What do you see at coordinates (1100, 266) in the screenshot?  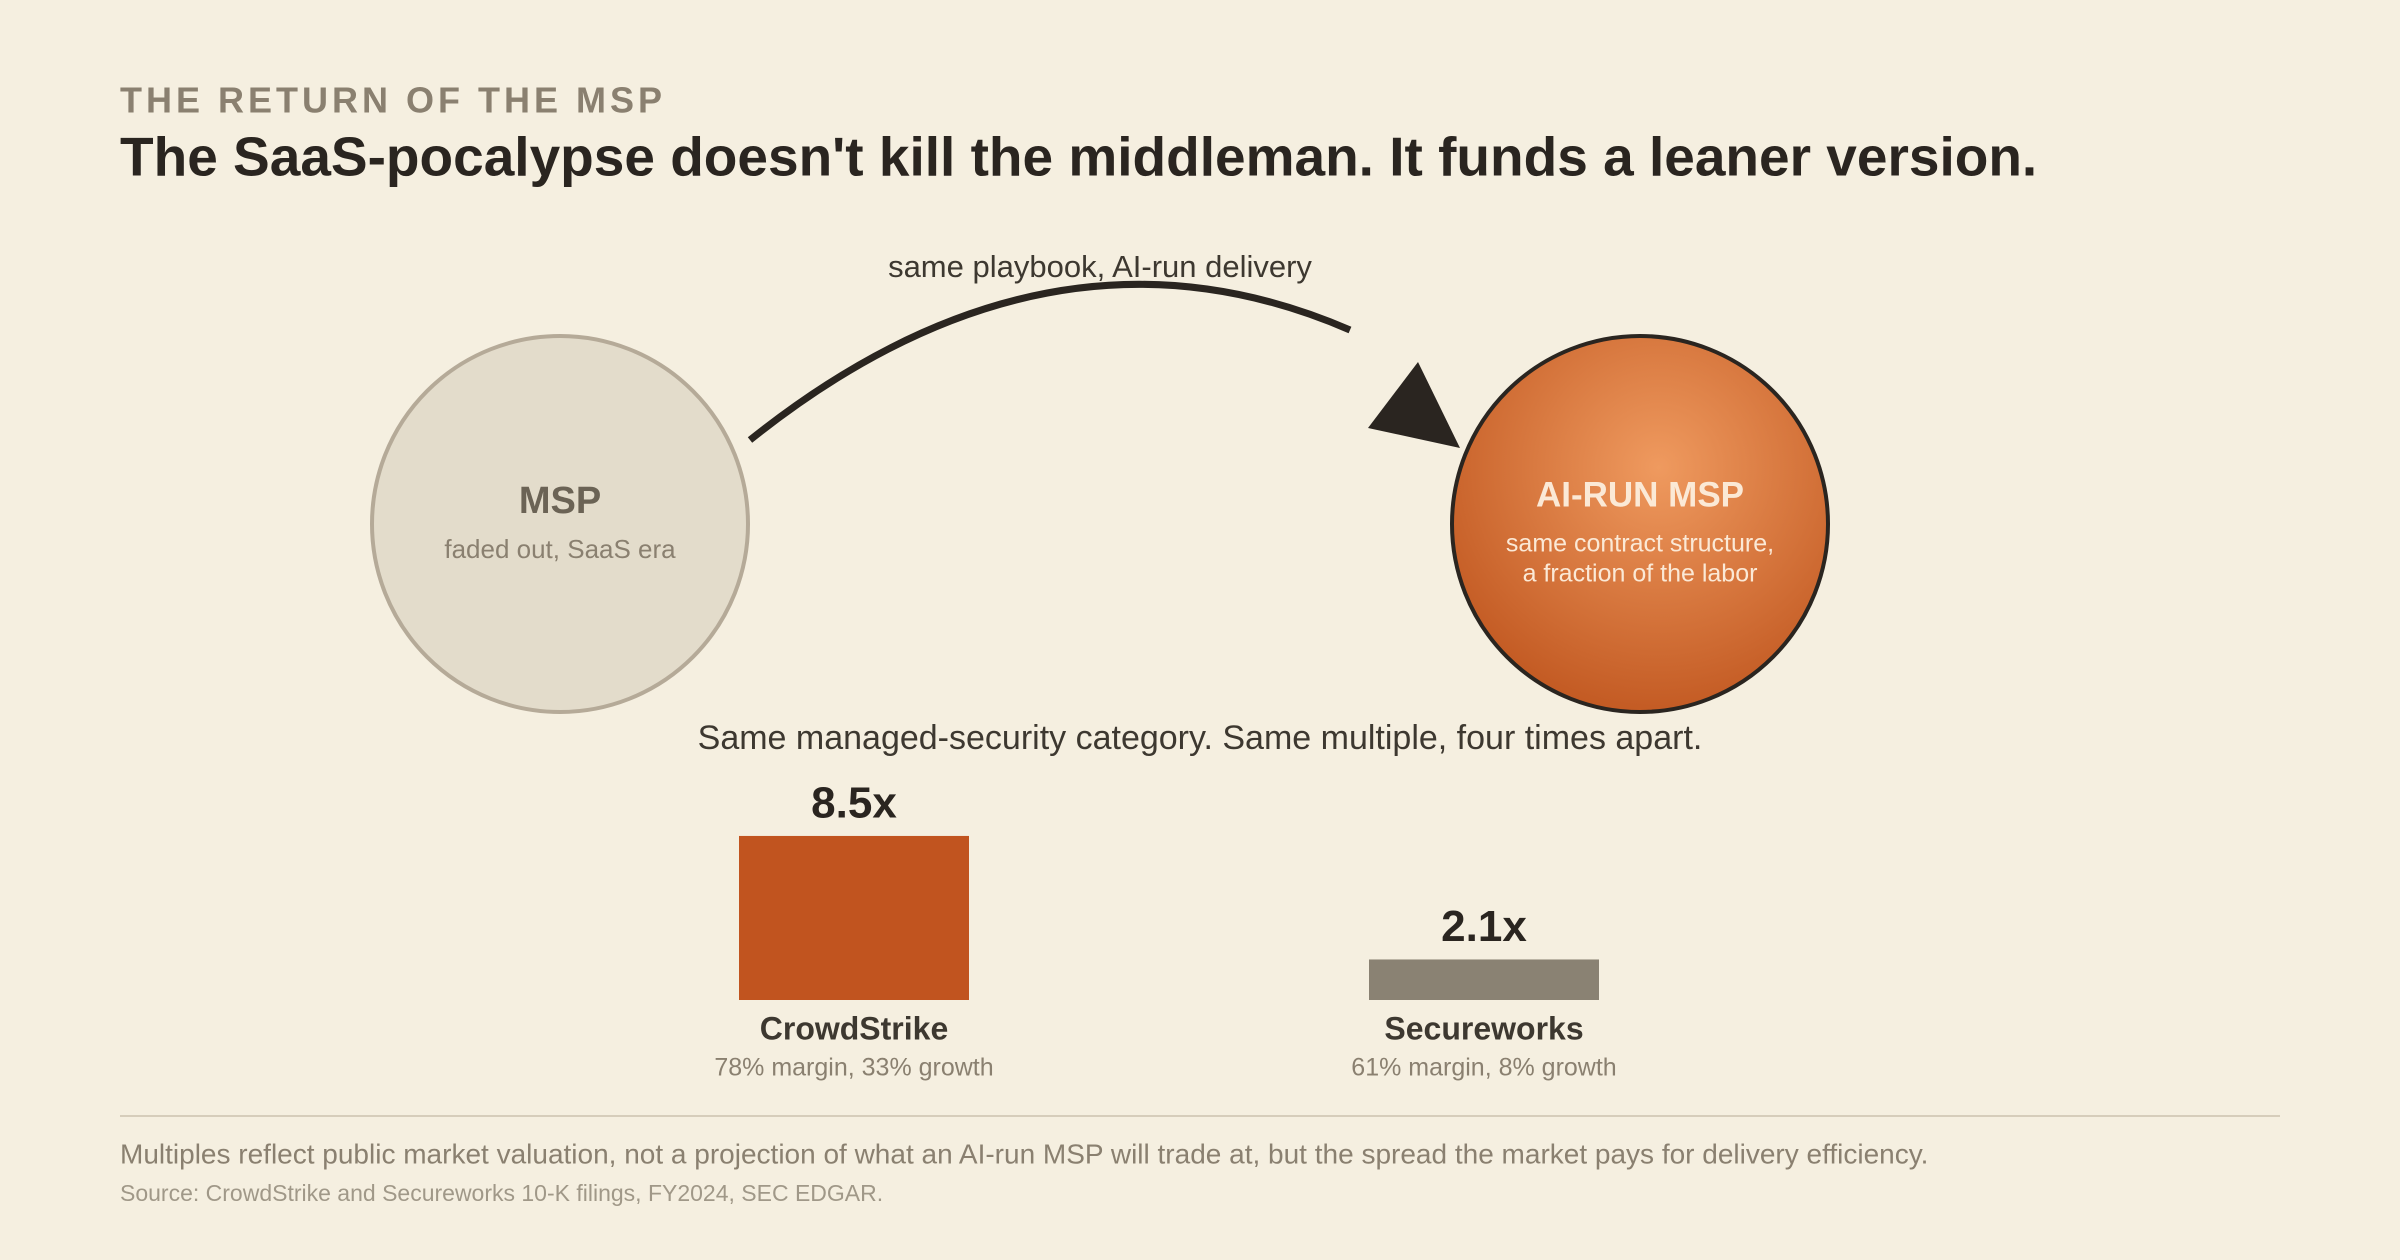 I see `arrow-label: same playbook, AI-run delivery` at bounding box center [1100, 266].